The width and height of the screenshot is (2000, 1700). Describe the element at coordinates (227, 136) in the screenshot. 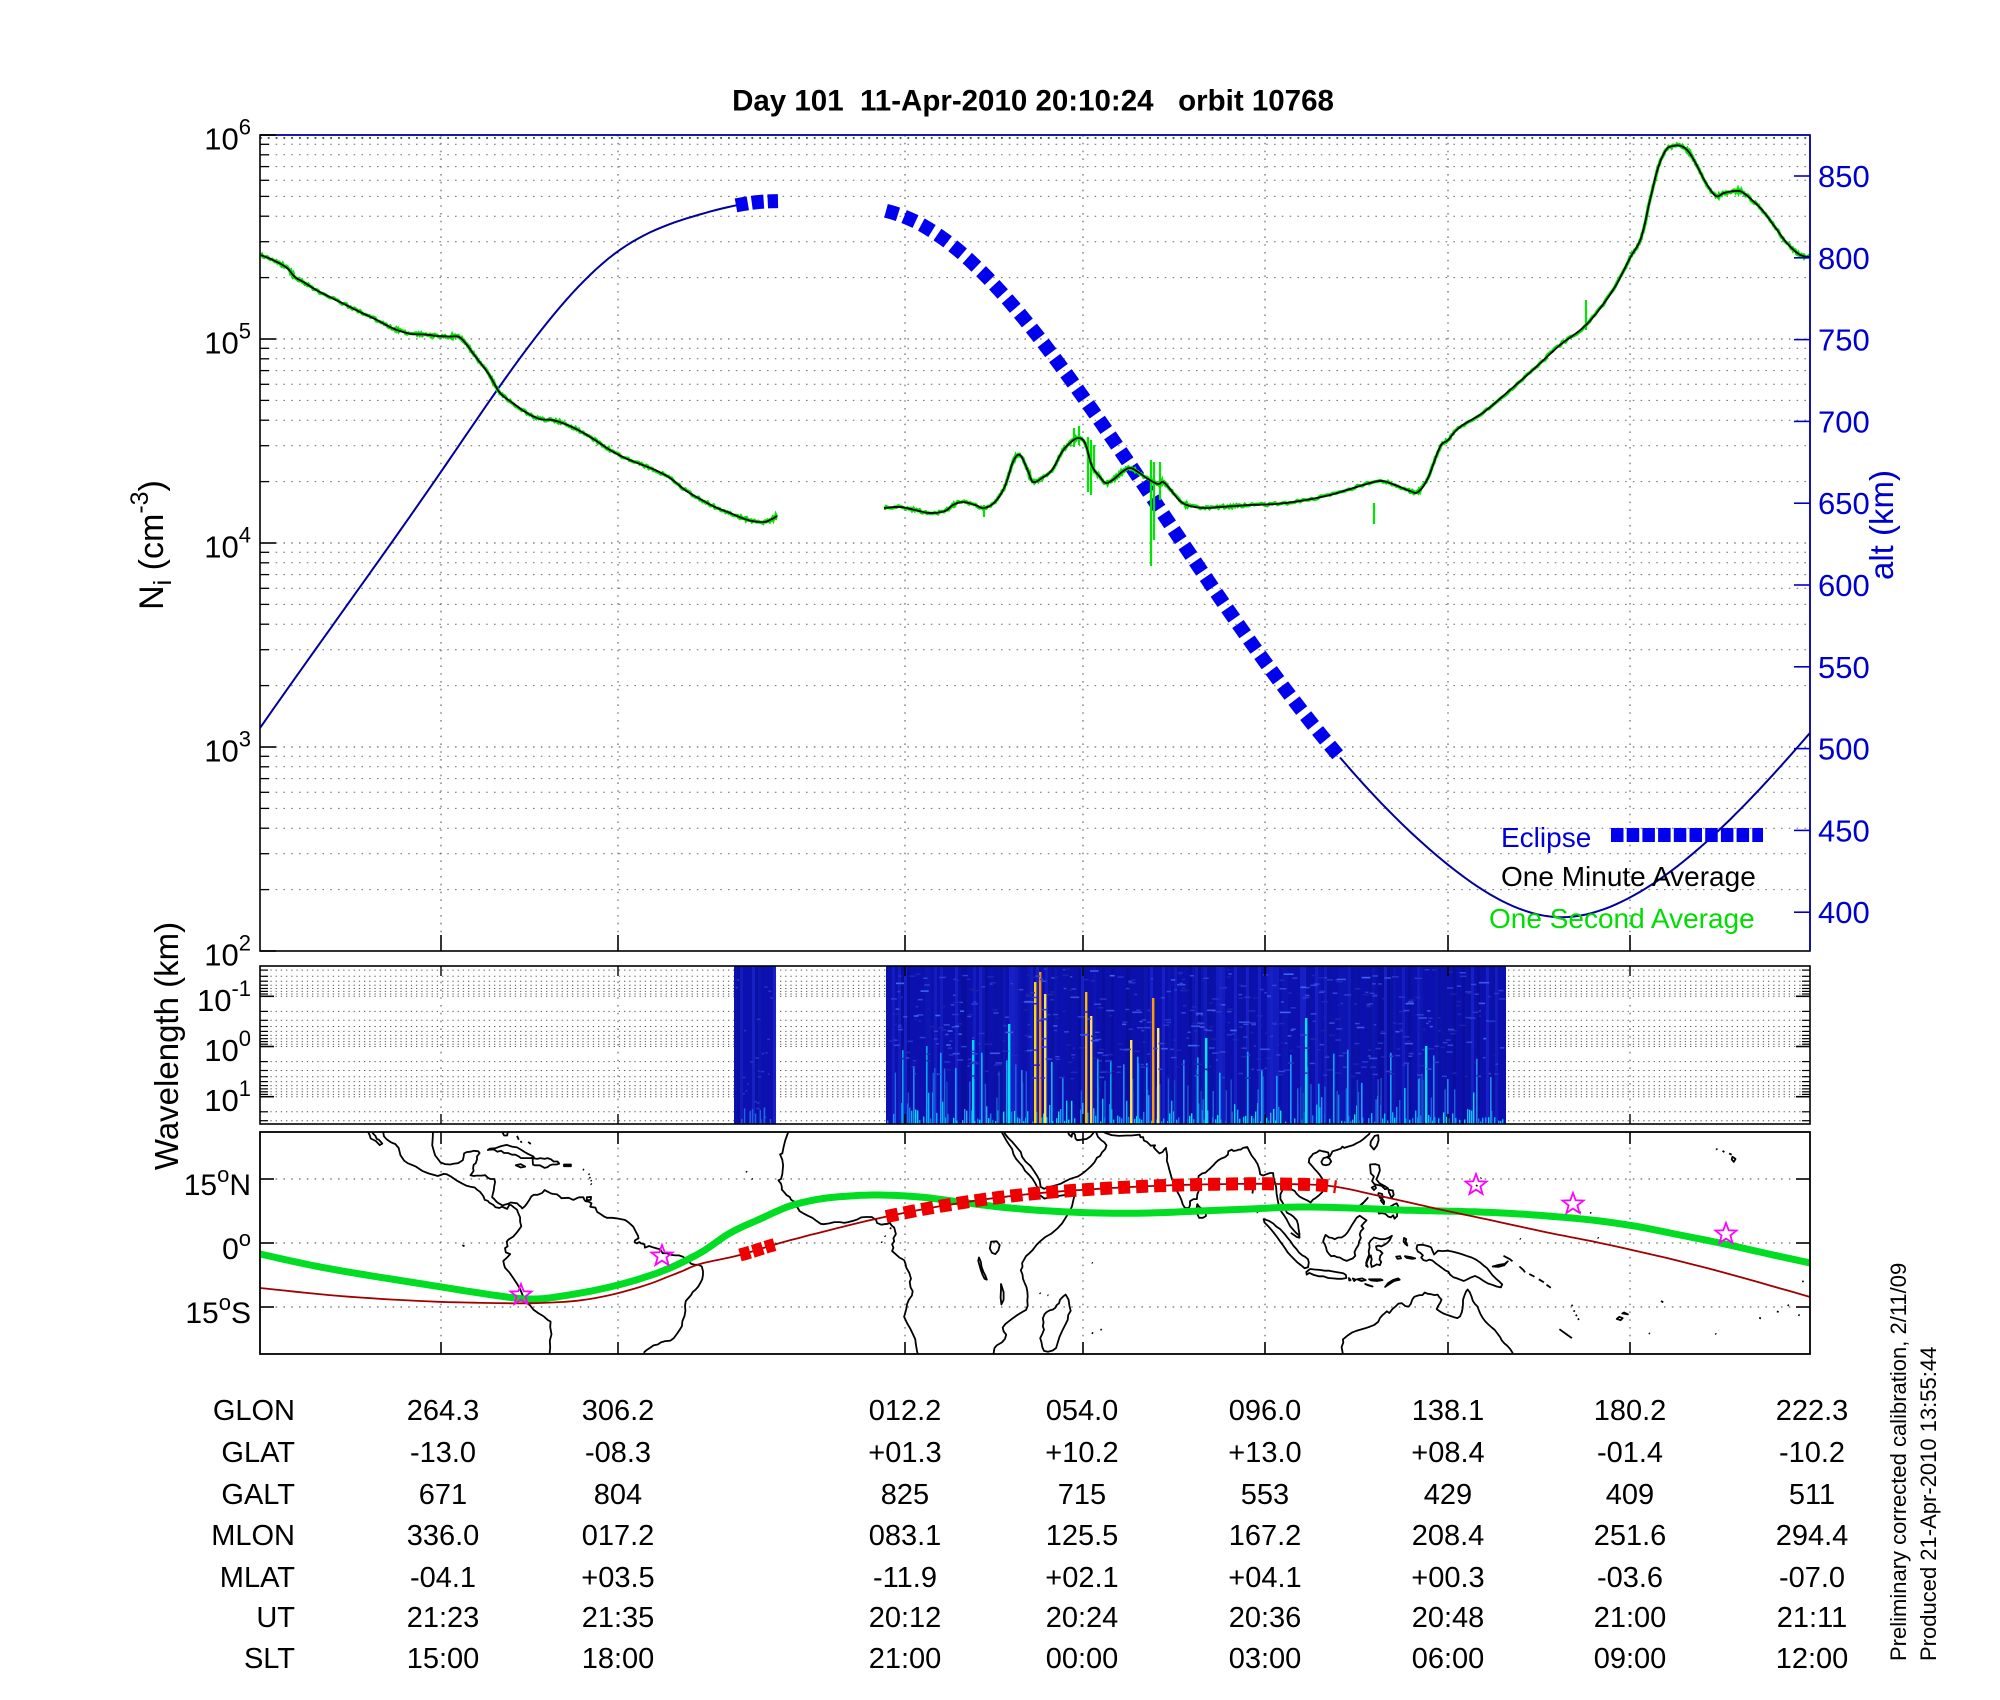

I see `svg-text: 10⁶` at that location.